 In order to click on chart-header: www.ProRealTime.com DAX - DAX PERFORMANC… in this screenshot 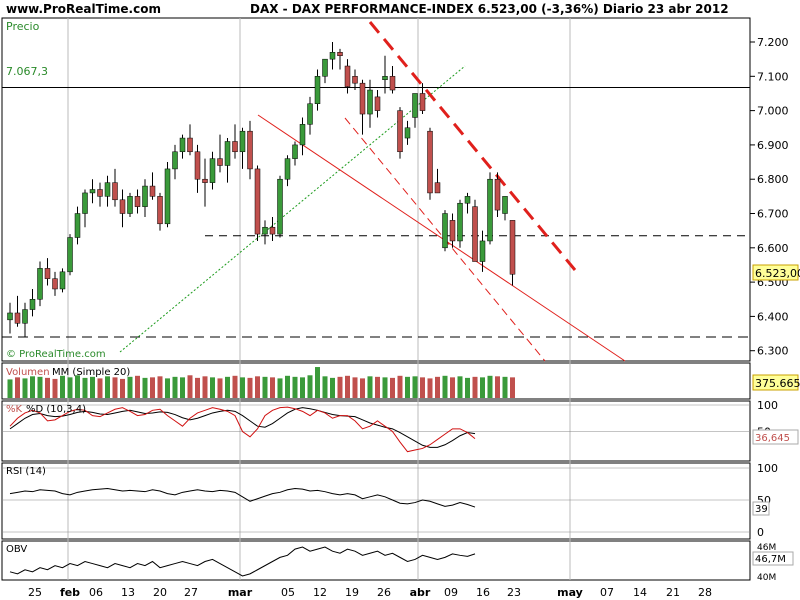, I will do `click(400, 9)`.